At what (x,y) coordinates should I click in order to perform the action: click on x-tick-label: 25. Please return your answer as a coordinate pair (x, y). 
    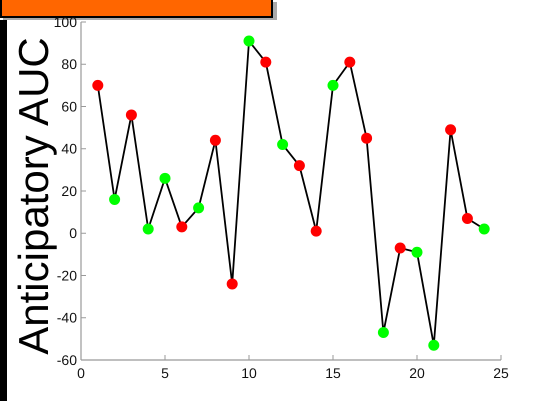
    Looking at the image, I should click on (501, 373).